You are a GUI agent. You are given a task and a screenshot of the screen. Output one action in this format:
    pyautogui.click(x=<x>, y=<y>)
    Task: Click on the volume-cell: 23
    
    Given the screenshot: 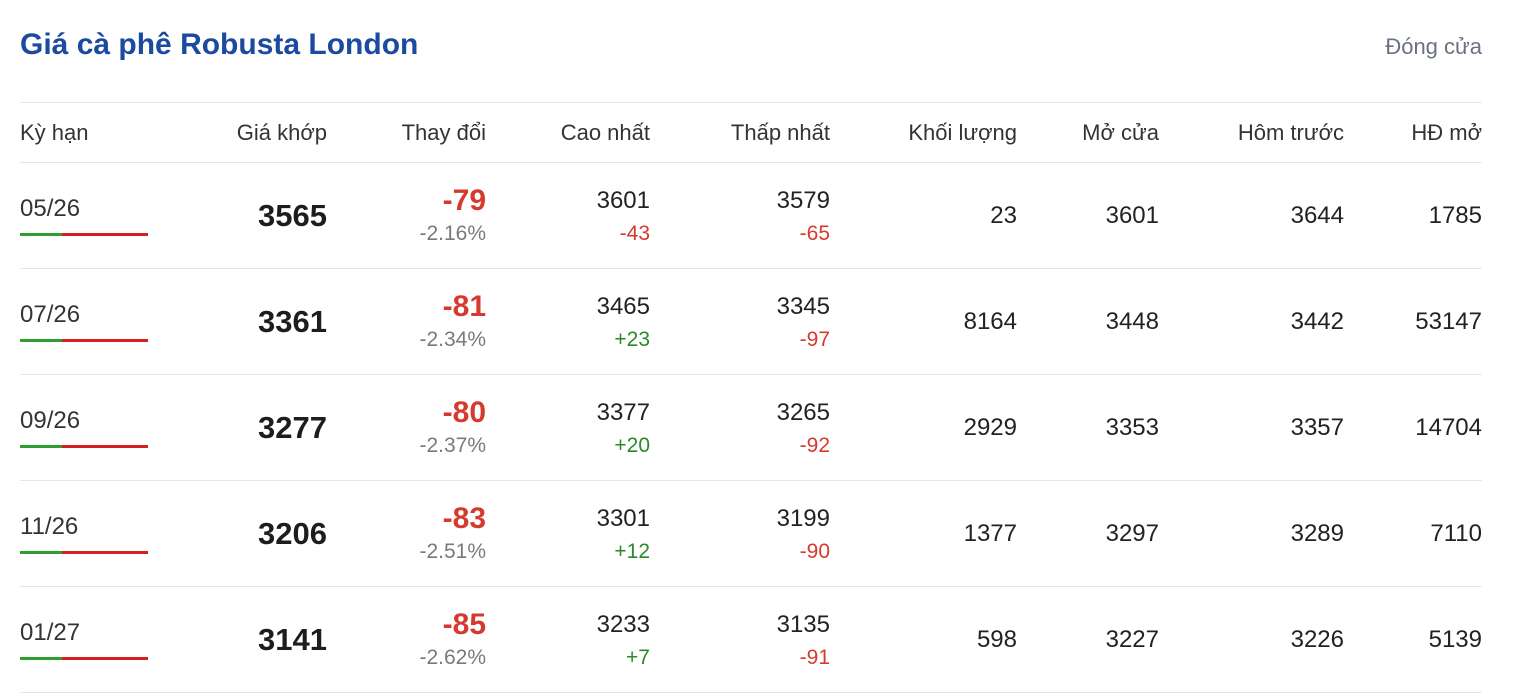 What is the action you would take?
    pyautogui.click(x=1003, y=215)
    